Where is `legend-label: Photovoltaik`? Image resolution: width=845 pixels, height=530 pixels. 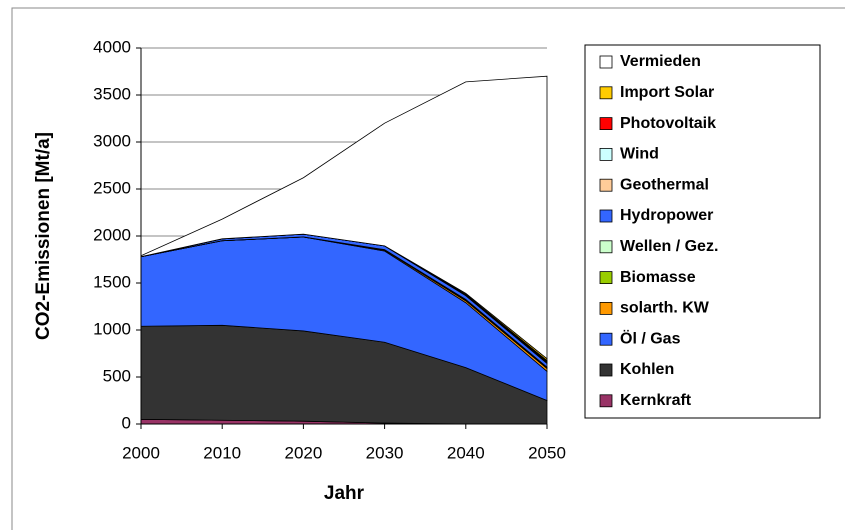 legend-label: Photovoltaik is located at coordinates (668, 123).